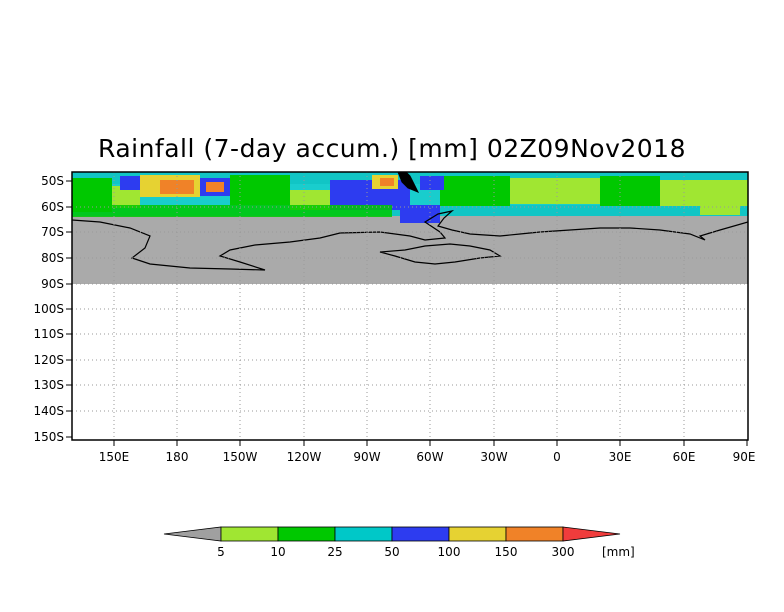 Image resolution: width=784 pixels, height=612 pixels. Describe the element at coordinates (618, 552) in the screenshot. I see `legend-unit: [mm]` at that location.